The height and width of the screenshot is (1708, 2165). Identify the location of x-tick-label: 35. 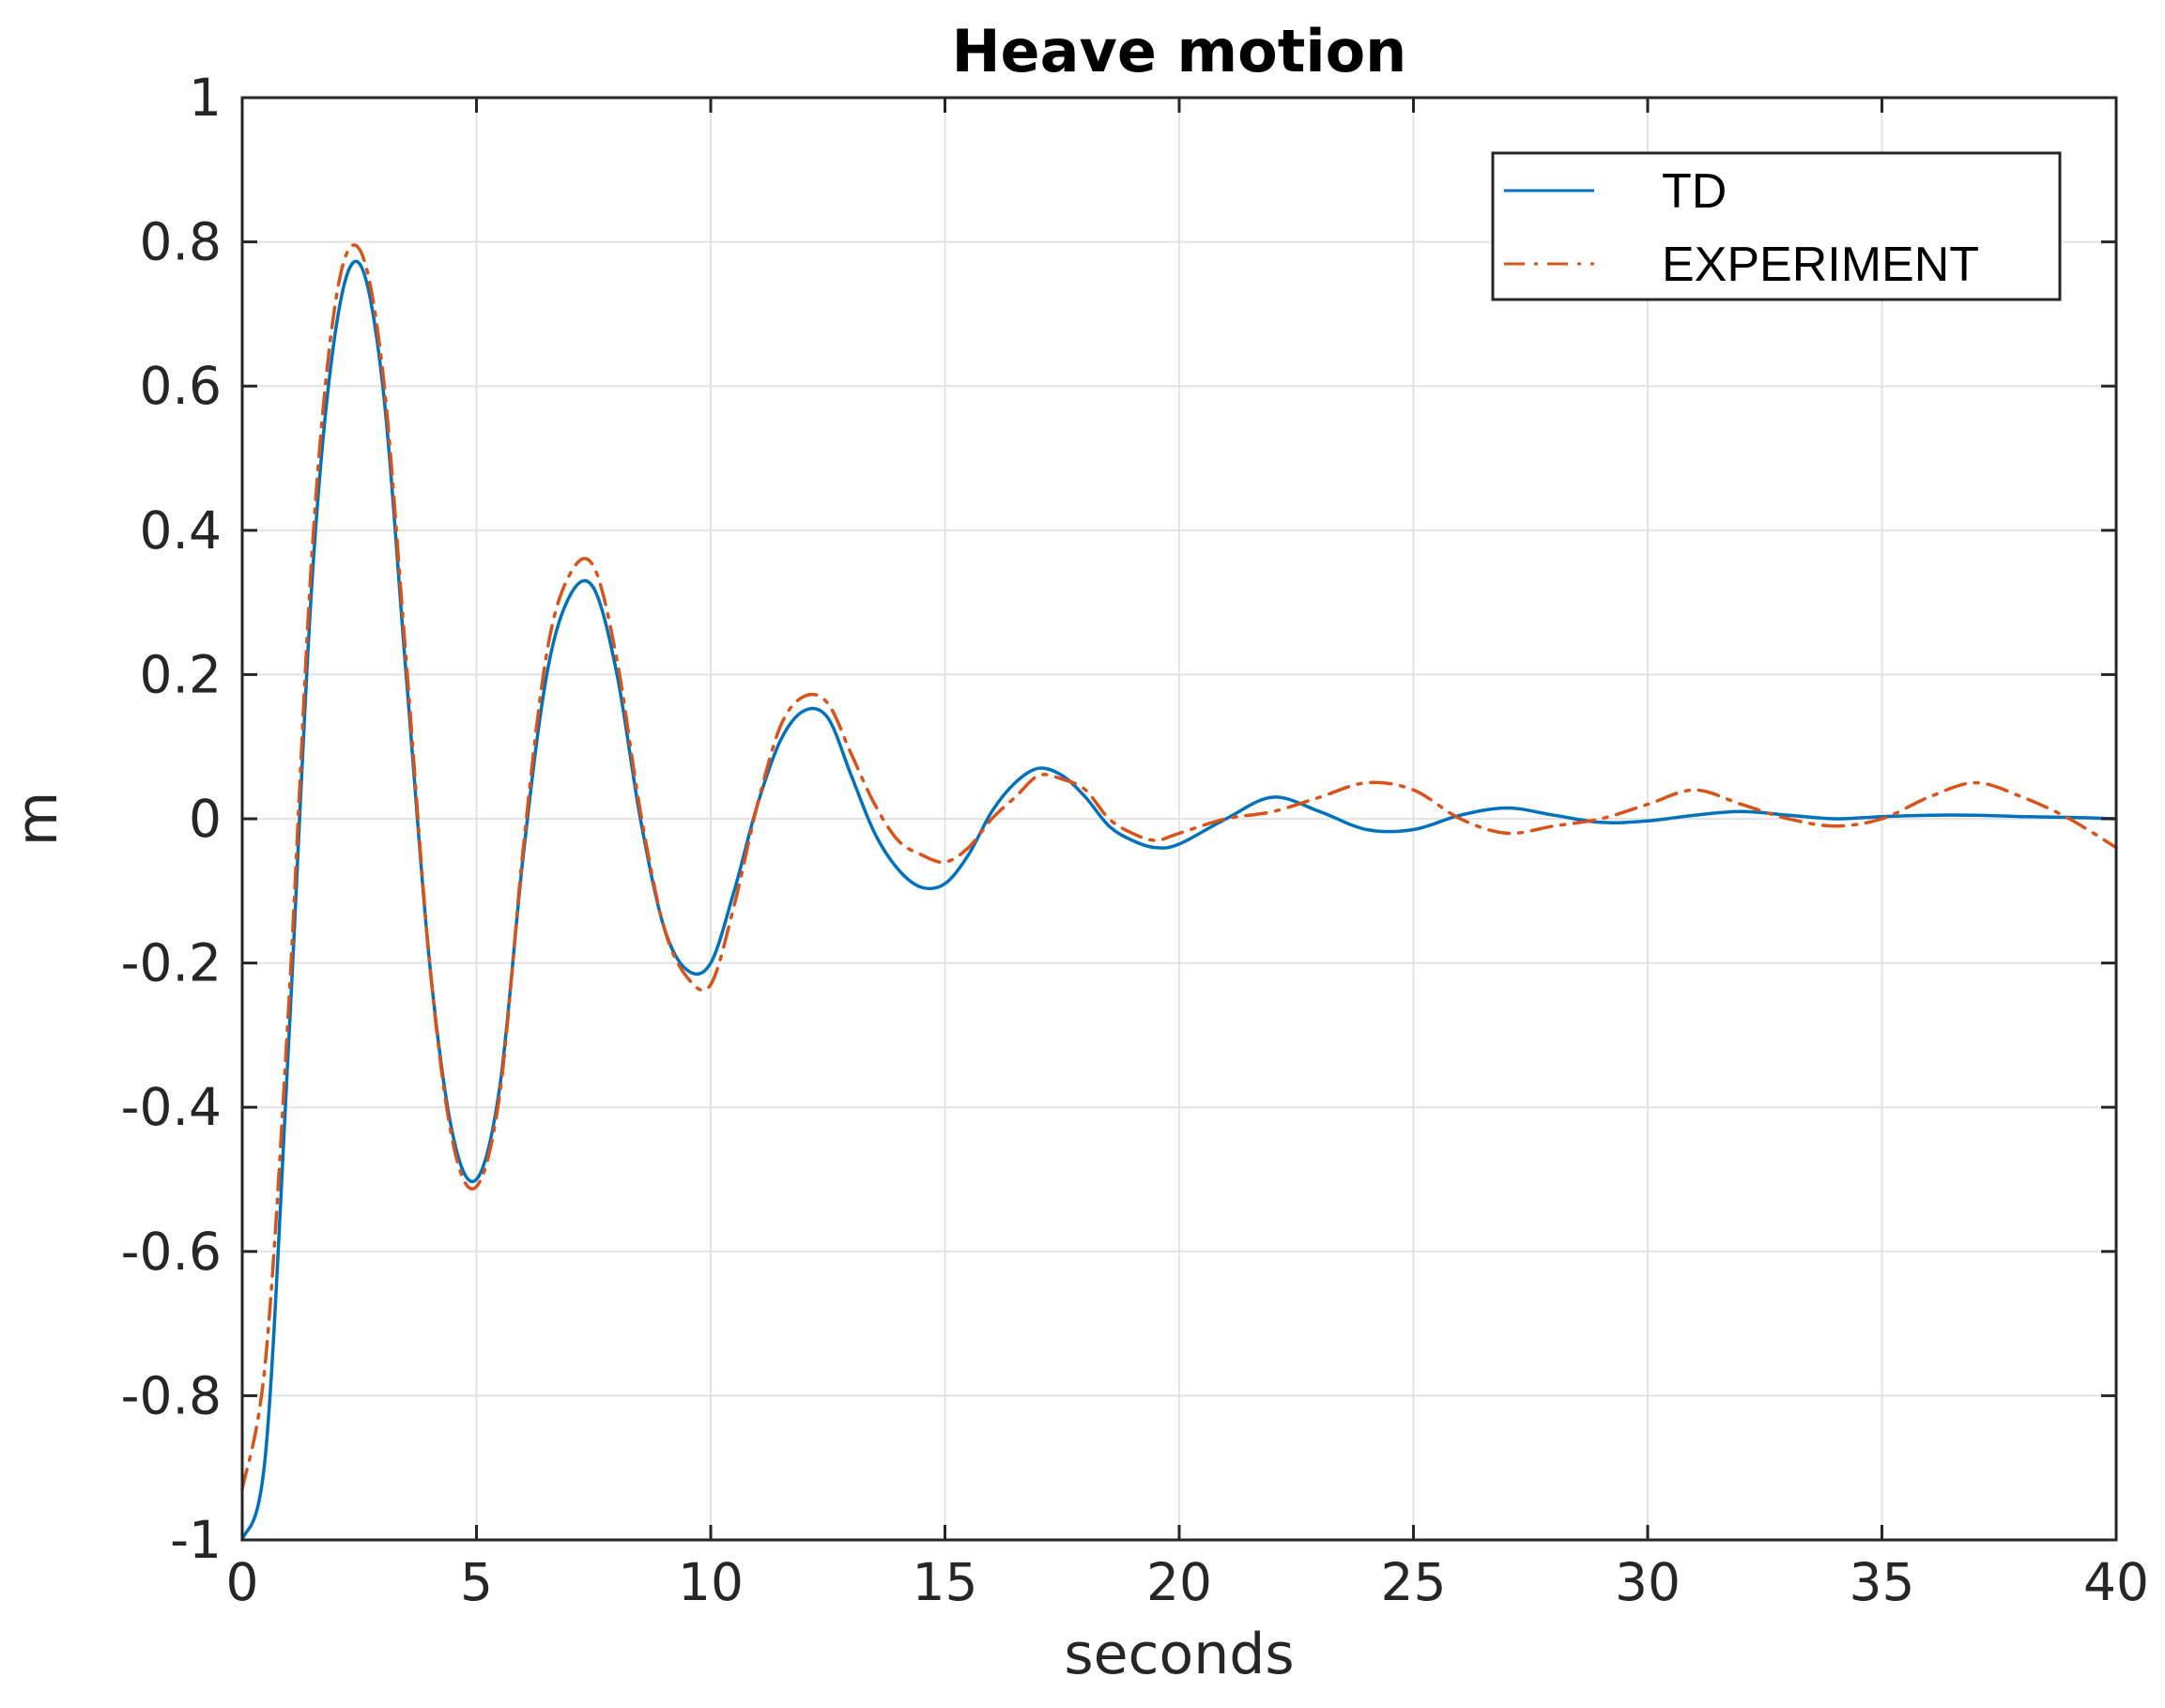
(1882, 1582).